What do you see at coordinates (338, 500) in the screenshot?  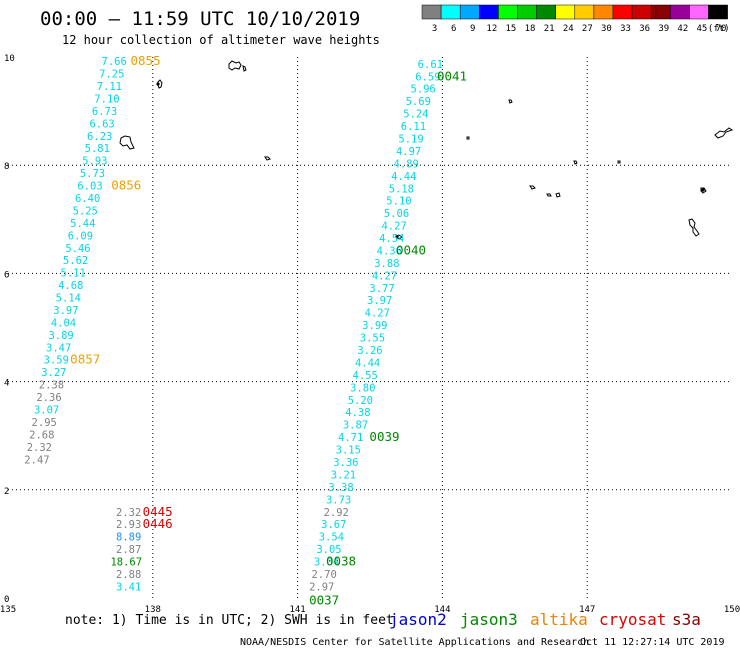 I see `wave-height-label: 3.73` at bounding box center [338, 500].